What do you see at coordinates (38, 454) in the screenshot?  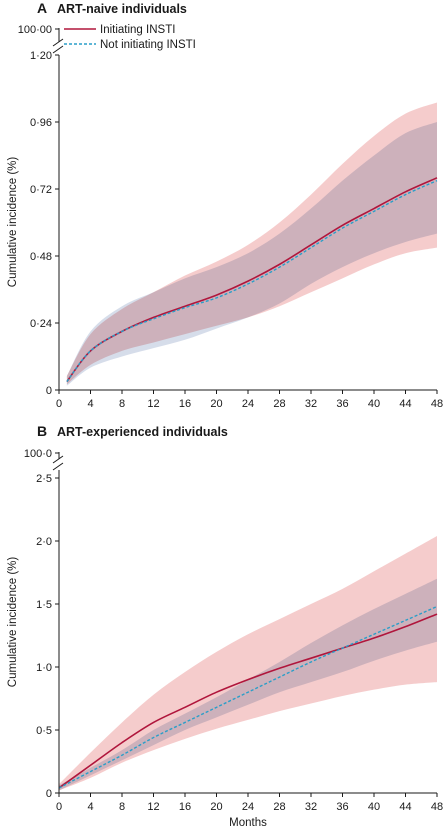 I see `panel-b-break-top-label: 100·0` at bounding box center [38, 454].